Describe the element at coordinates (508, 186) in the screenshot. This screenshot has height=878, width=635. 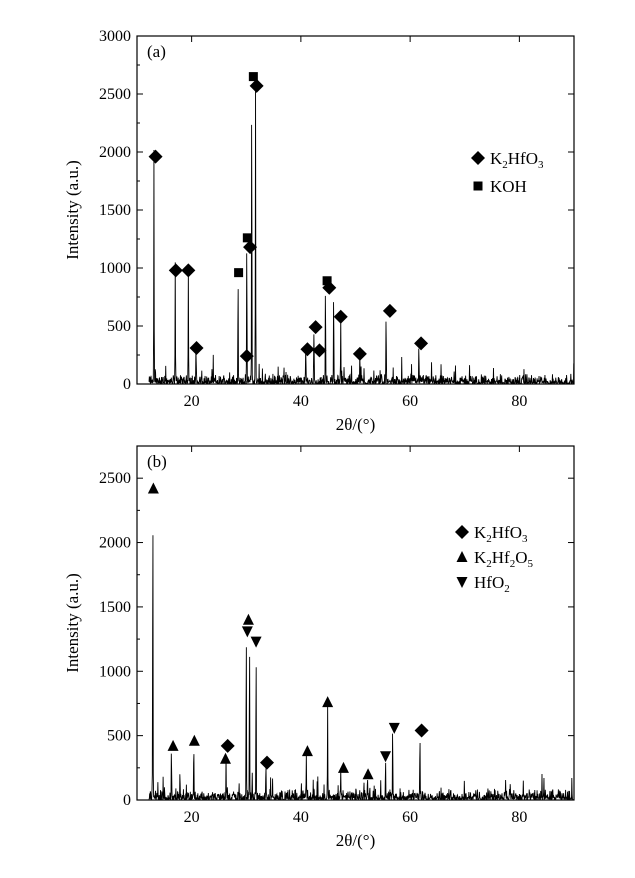
I see `legend-label: KOH` at that location.